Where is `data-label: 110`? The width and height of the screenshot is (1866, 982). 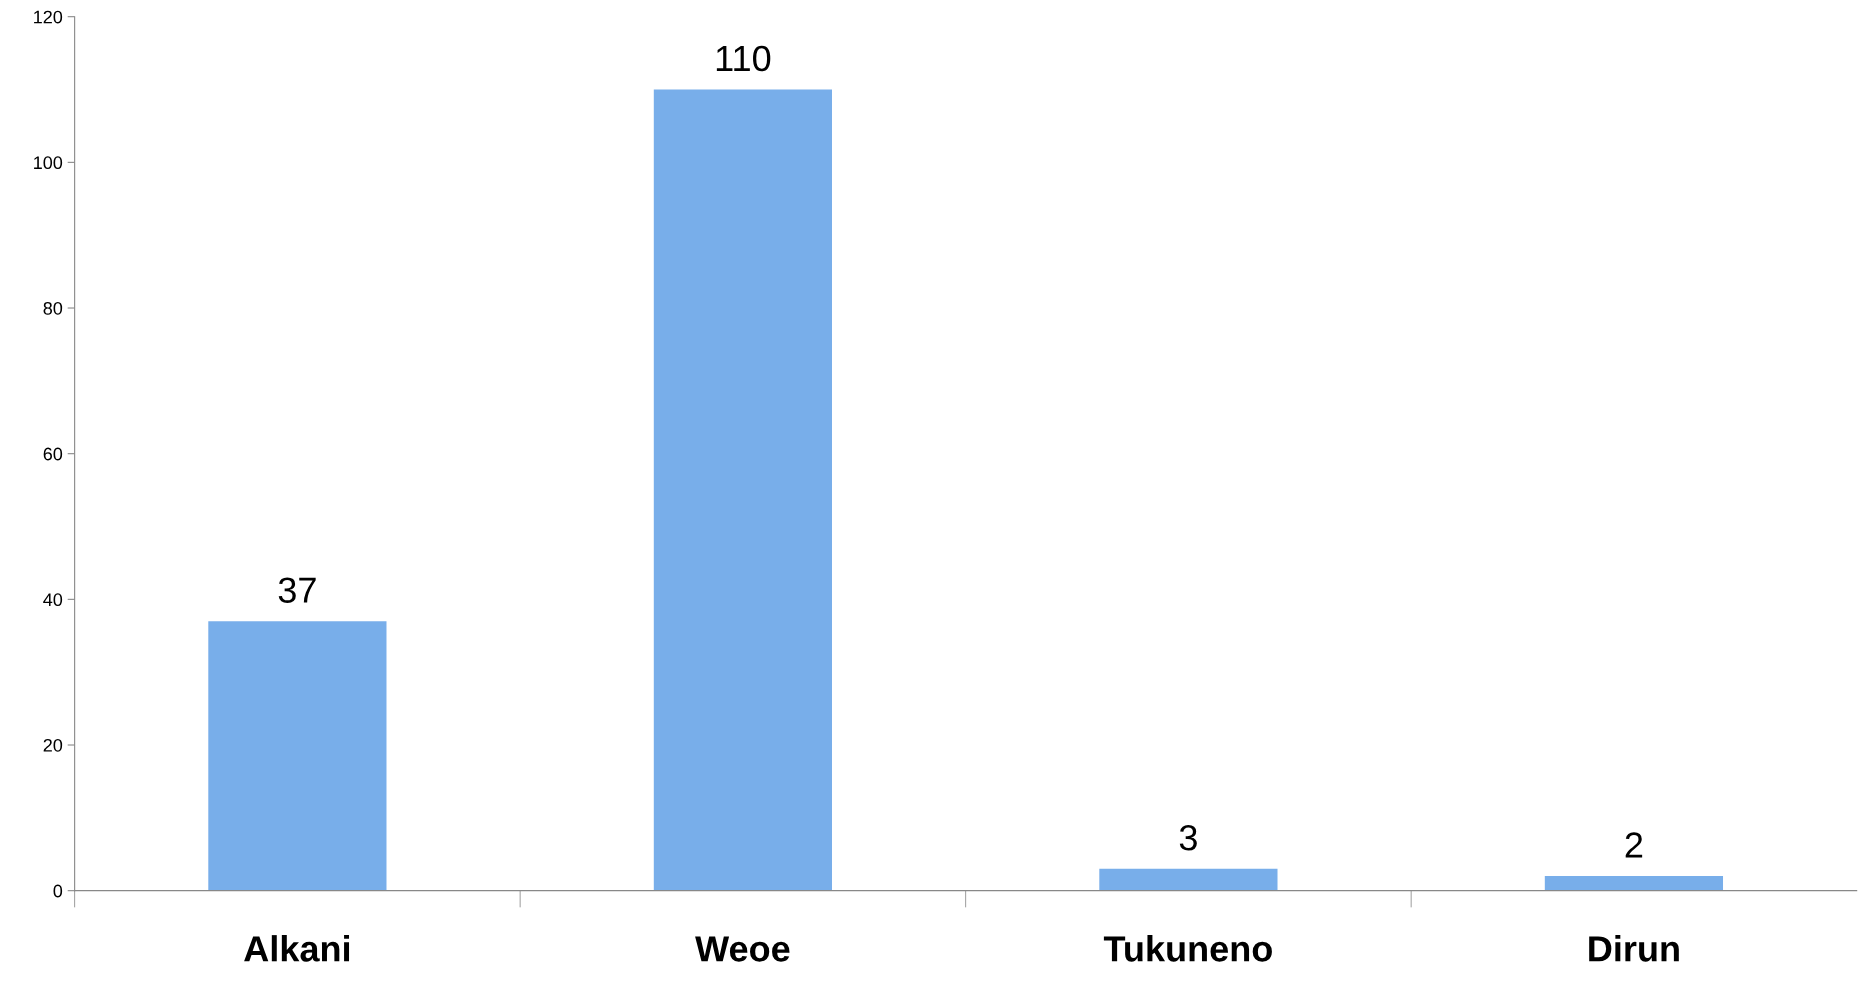 data-label: 110 is located at coordinates (743, 58).